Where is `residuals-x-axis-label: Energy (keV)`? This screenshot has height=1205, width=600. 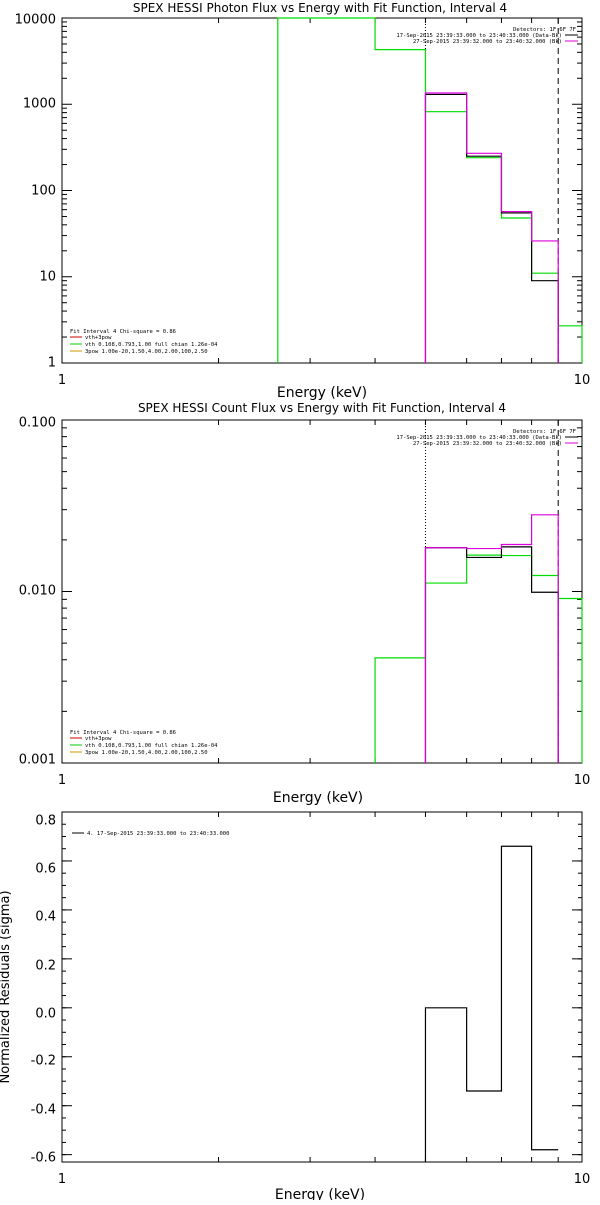 residuals-x-axis-label: Energy (keV) is located at coordinates (320, 1193).